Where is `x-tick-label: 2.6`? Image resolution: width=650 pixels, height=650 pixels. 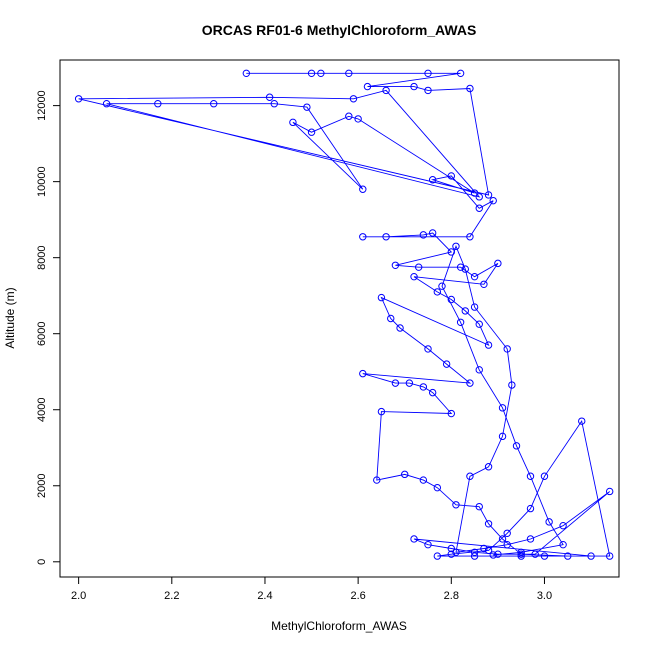
x-tick-label: 2.6 is located at coordinates (357, 596).